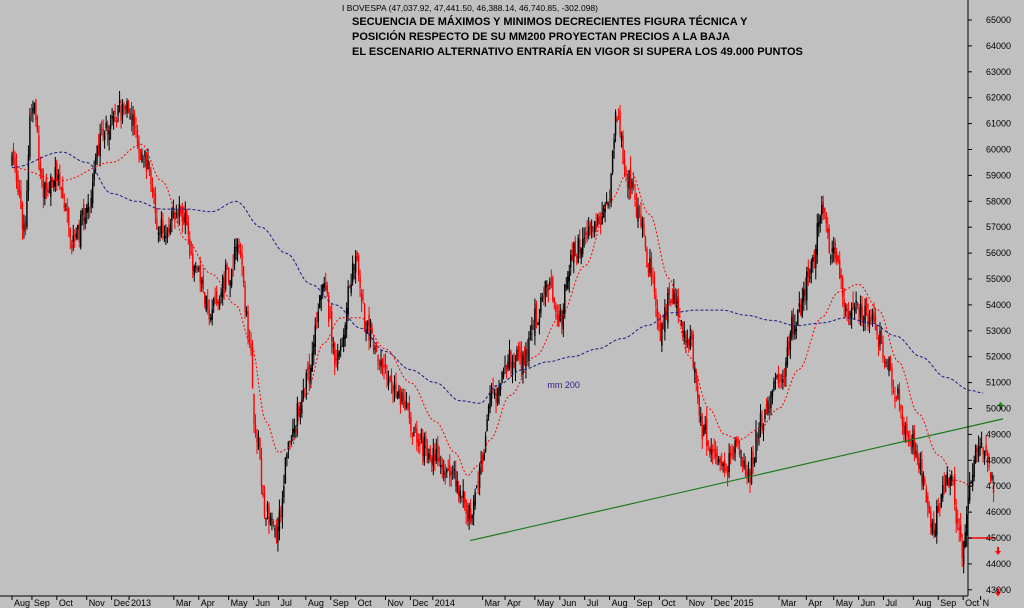 The width and height of the screenshot is (1024, 608). What do you see at coordinates (240, 603) in the screenshot?
I see `x-tick-label: May` at bounding box center [240, 603].